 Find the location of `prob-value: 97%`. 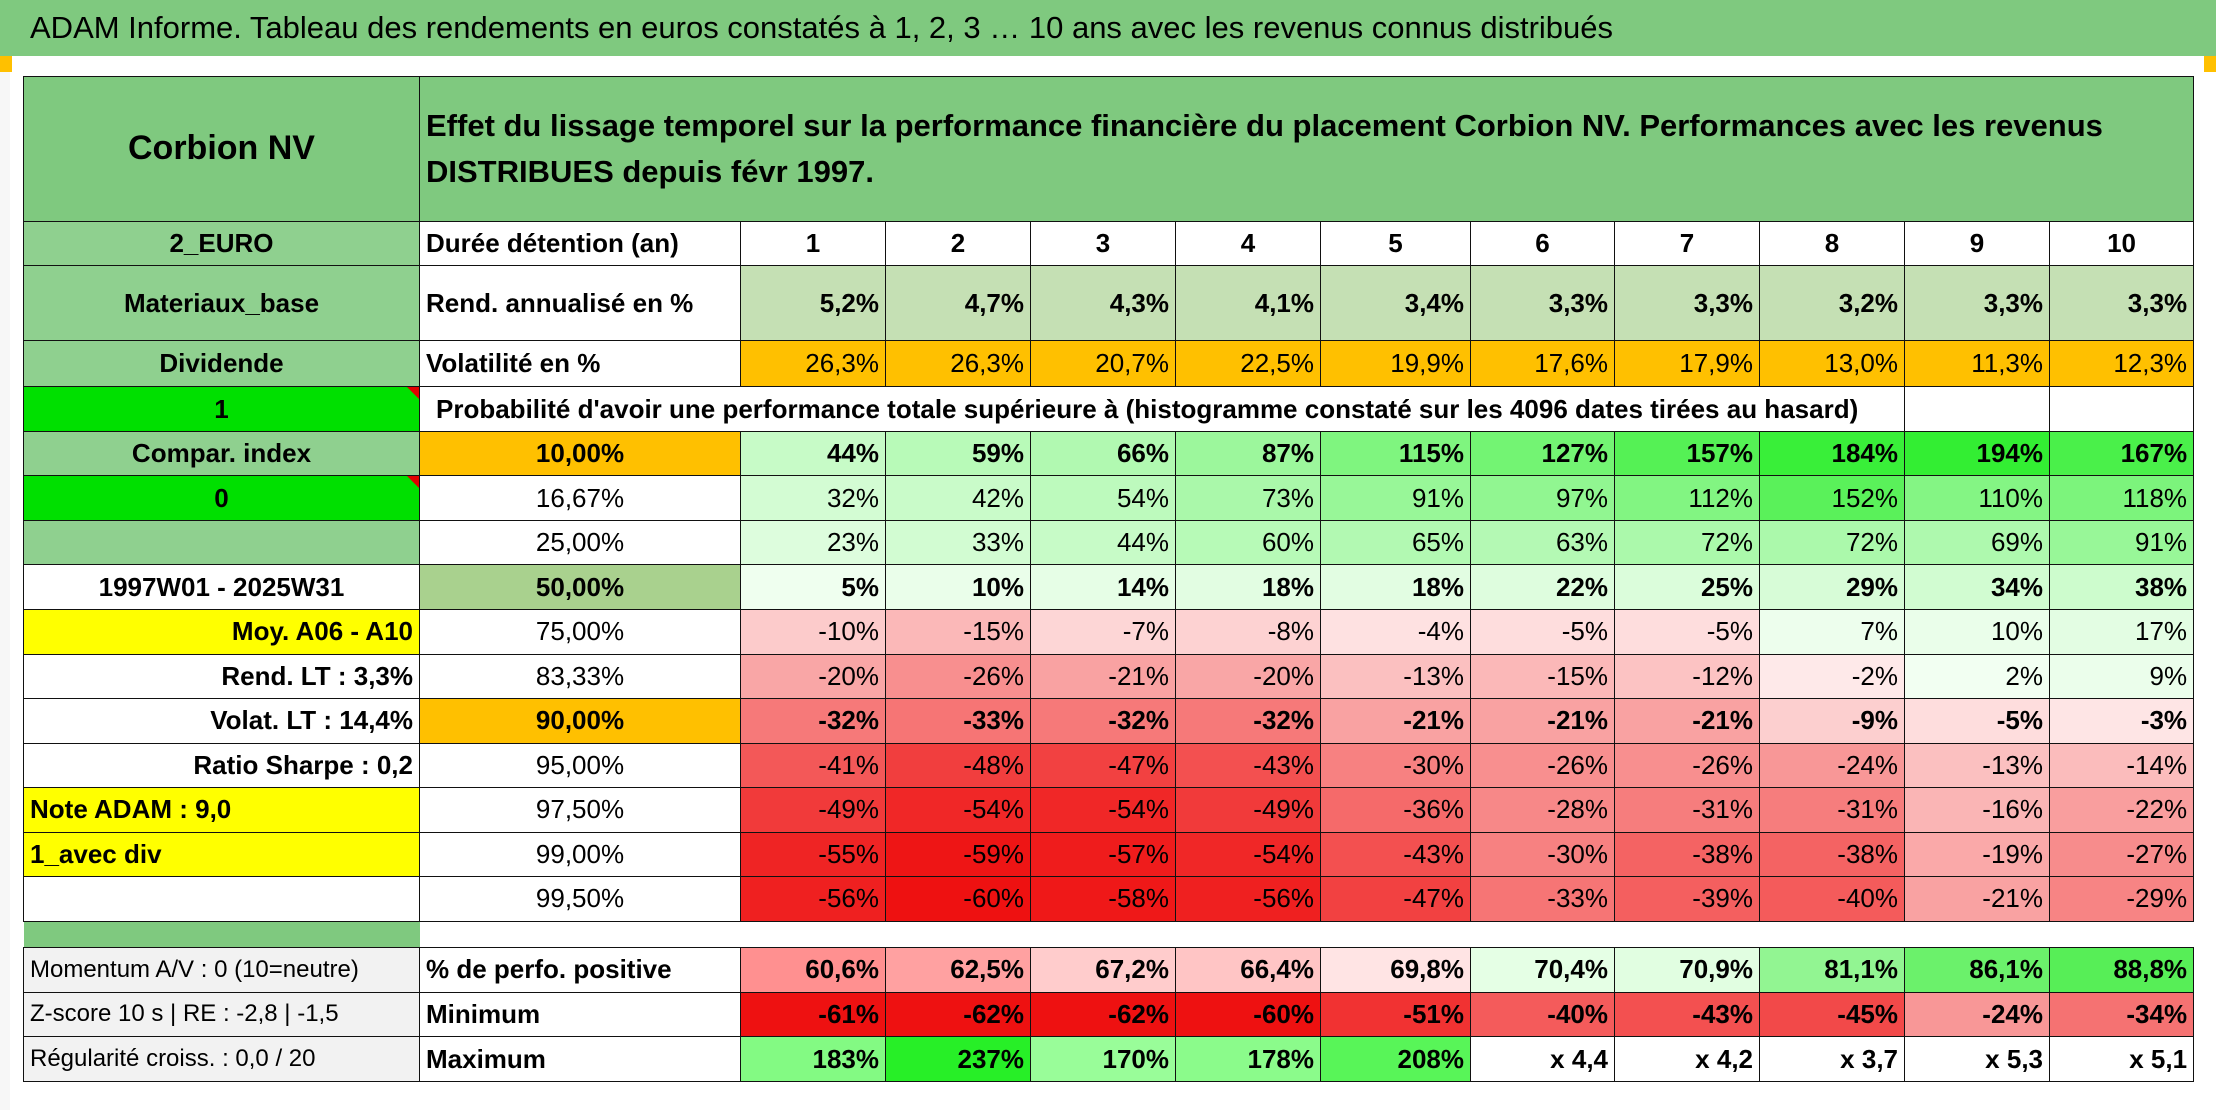

prob-value: 97% is located at coordinates (1542, 498).